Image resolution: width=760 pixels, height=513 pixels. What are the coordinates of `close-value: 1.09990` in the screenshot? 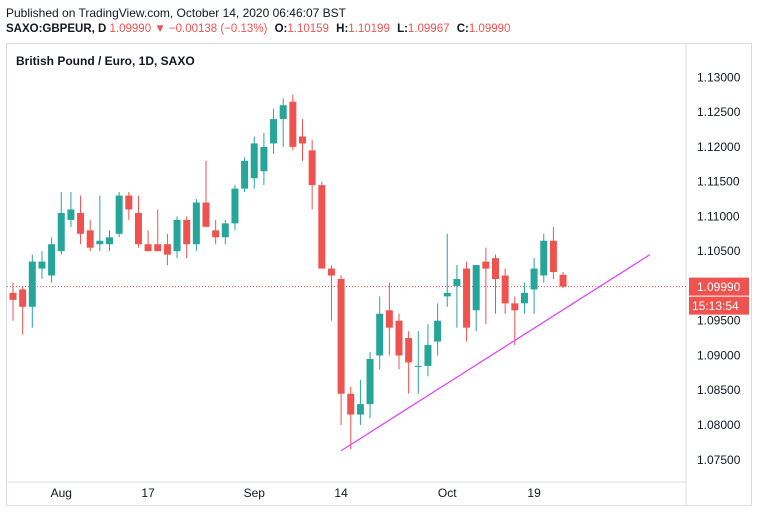 It's located at (489, 29).